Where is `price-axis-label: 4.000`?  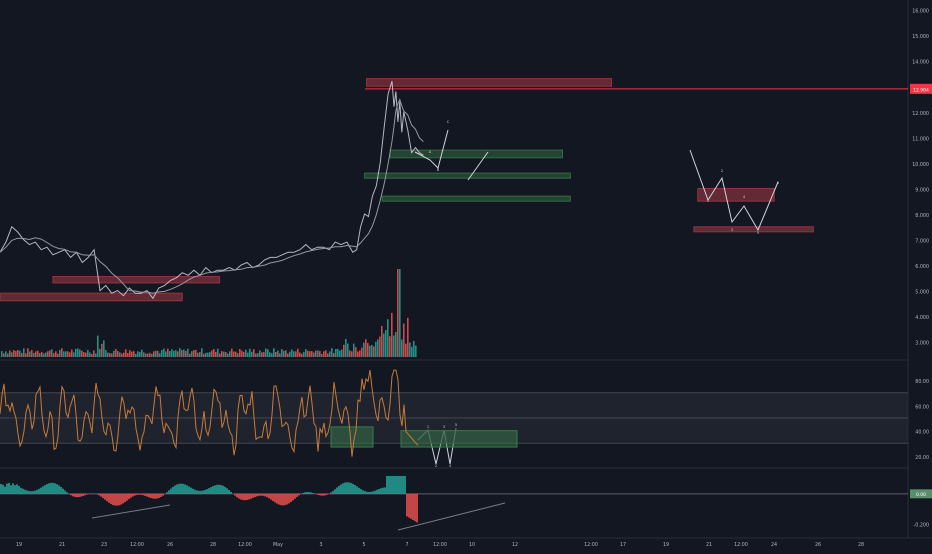
price-axis-label: 4.000 is located at coordinates (922, 318).